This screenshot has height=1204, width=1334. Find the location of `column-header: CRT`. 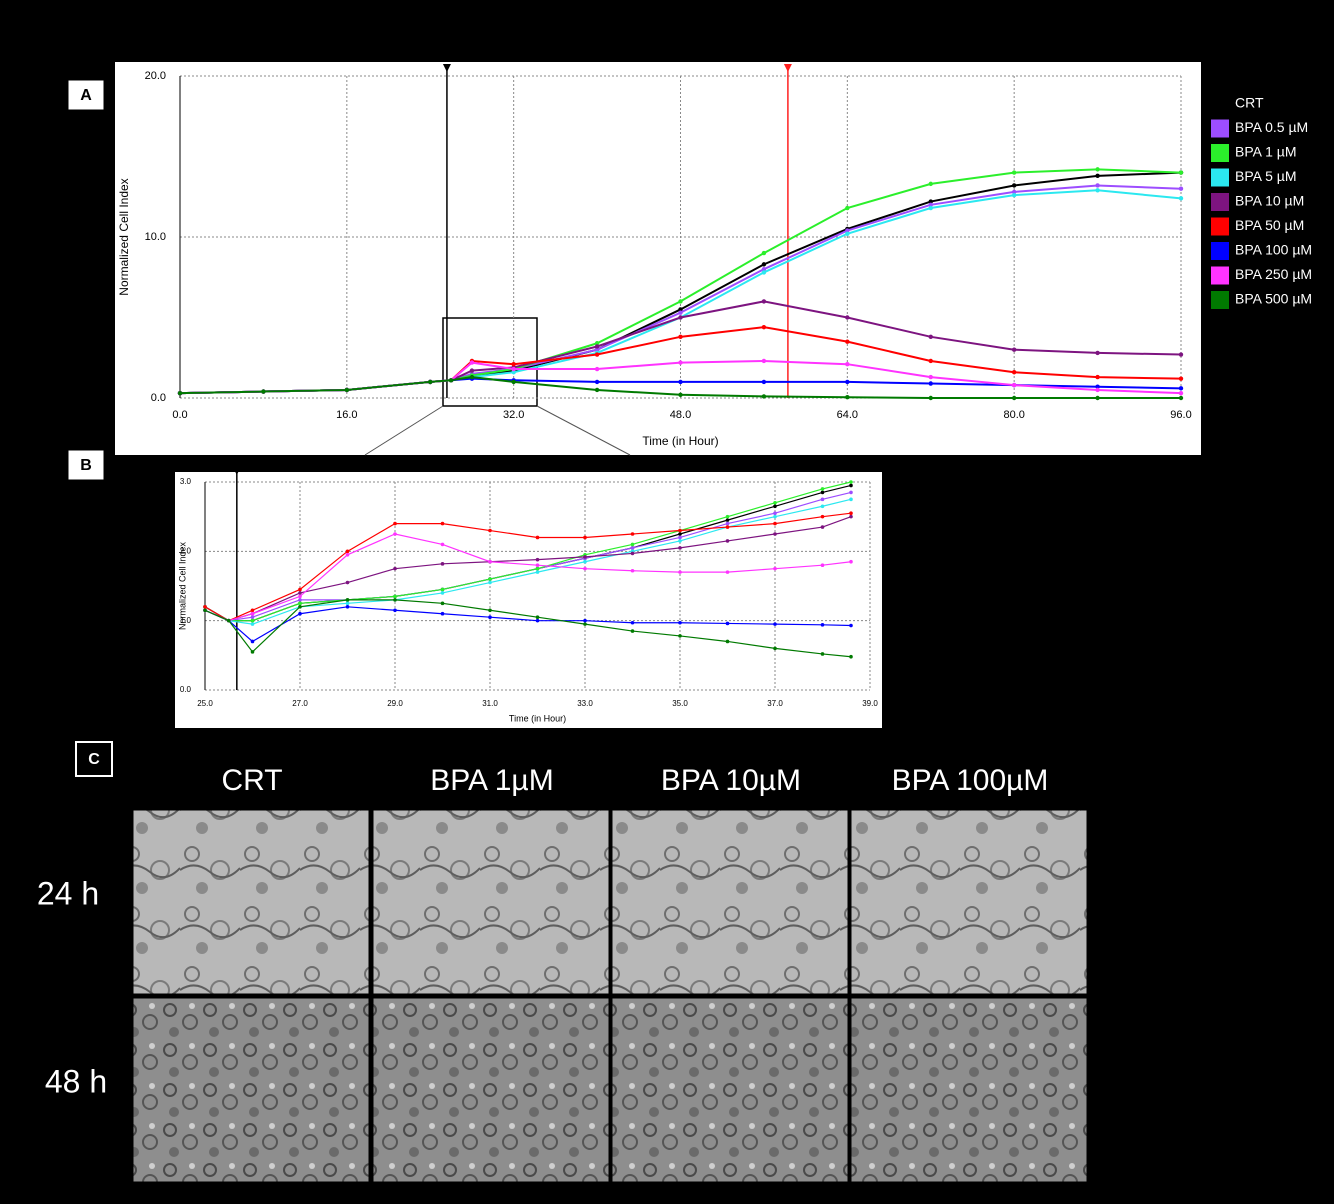

column-header: CRT is located at coordinates (251, 780).